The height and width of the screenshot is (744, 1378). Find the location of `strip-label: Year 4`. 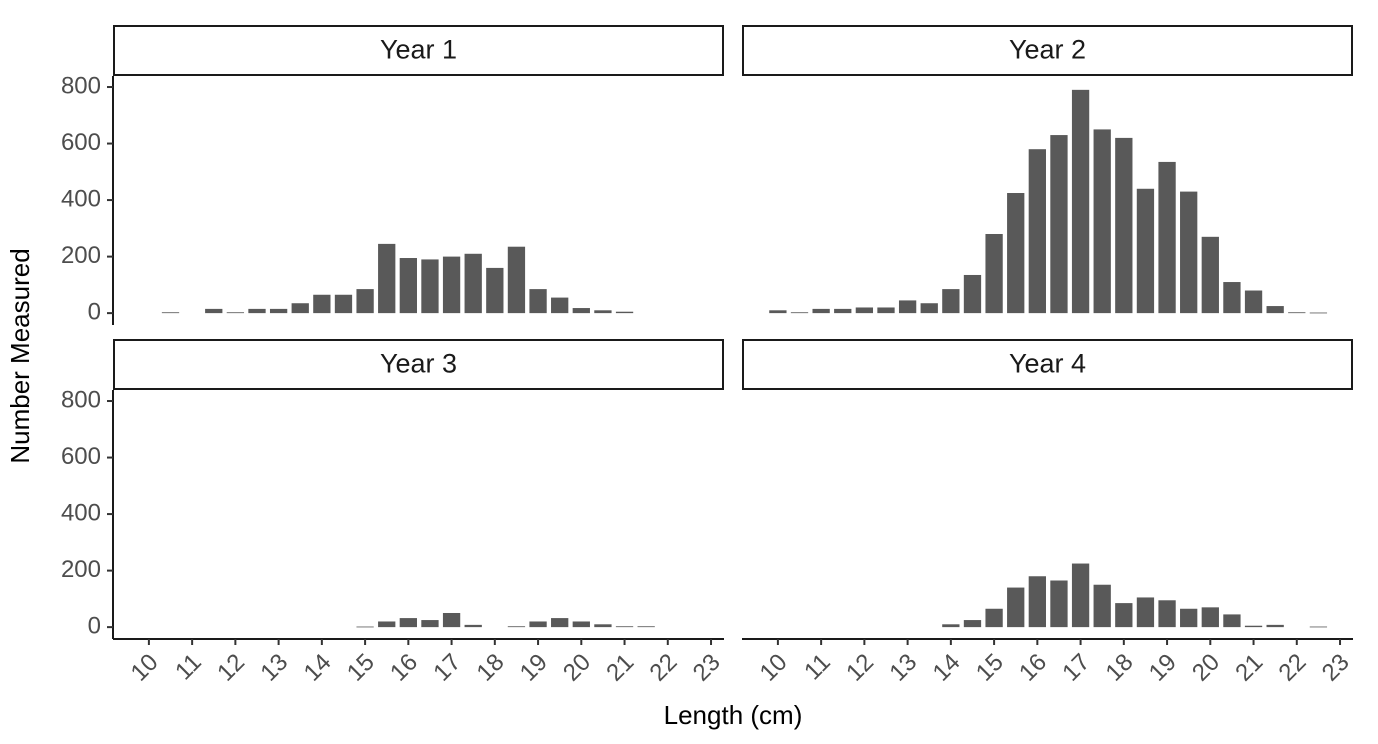

strip-label: Year 4 is located at coordinates (1047, 364).